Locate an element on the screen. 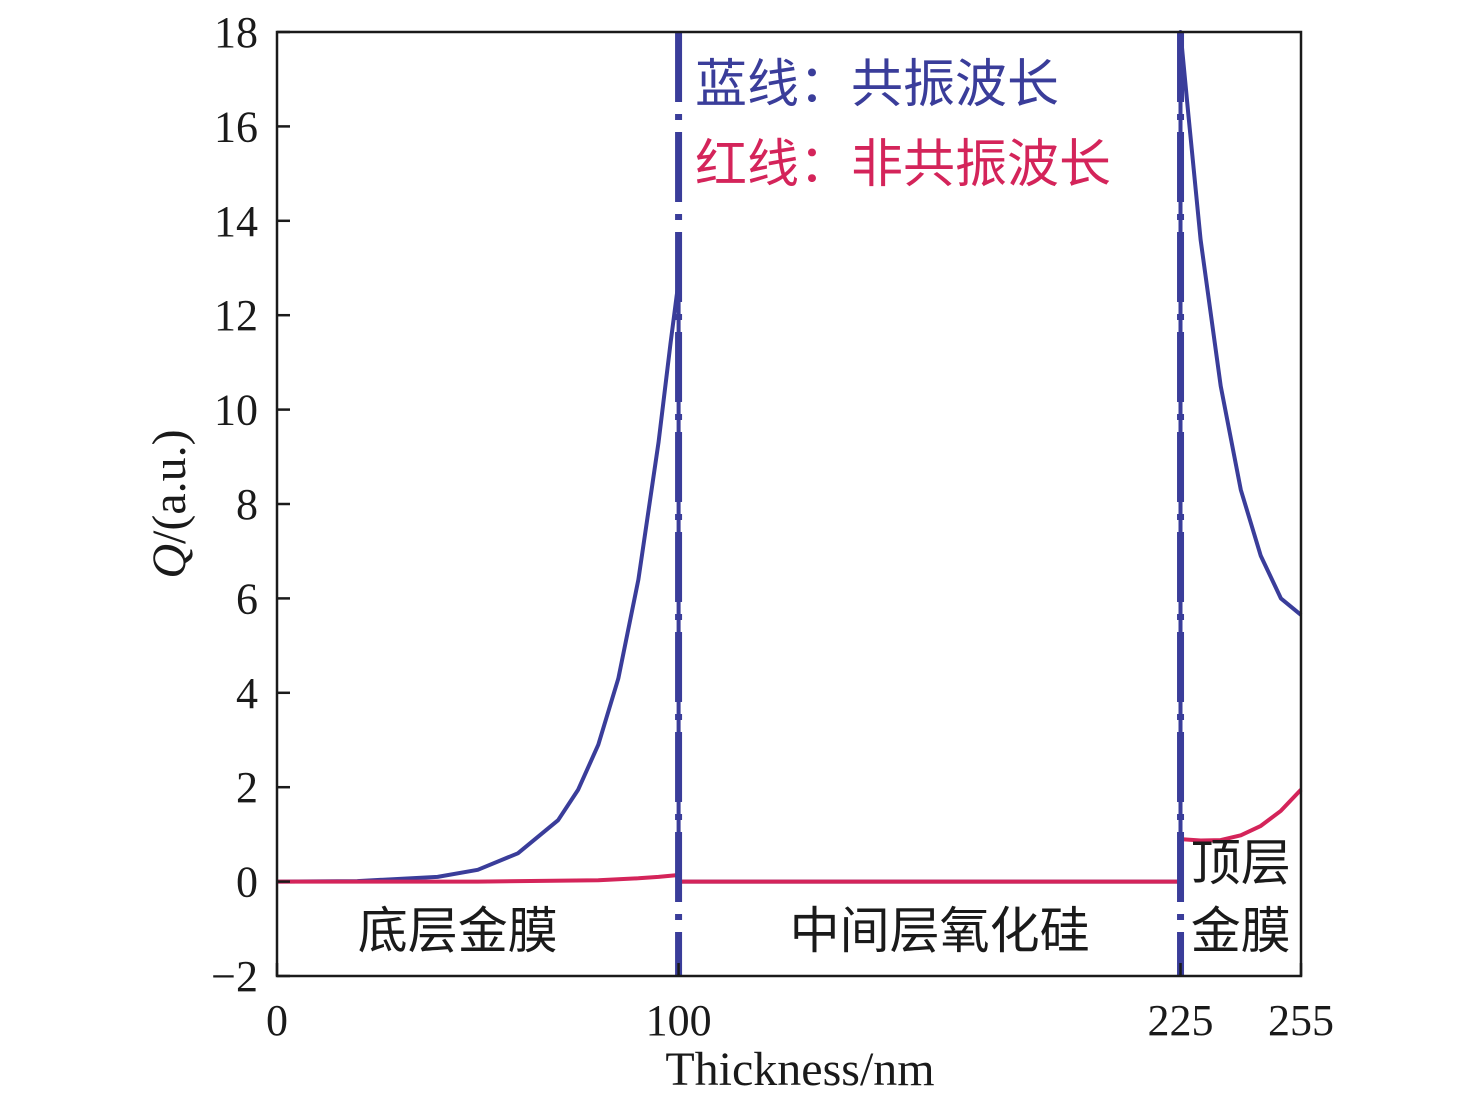 This screenshot has height=1103, width=1476. y-tick-label: 18 is located at coordinates (236, 32).